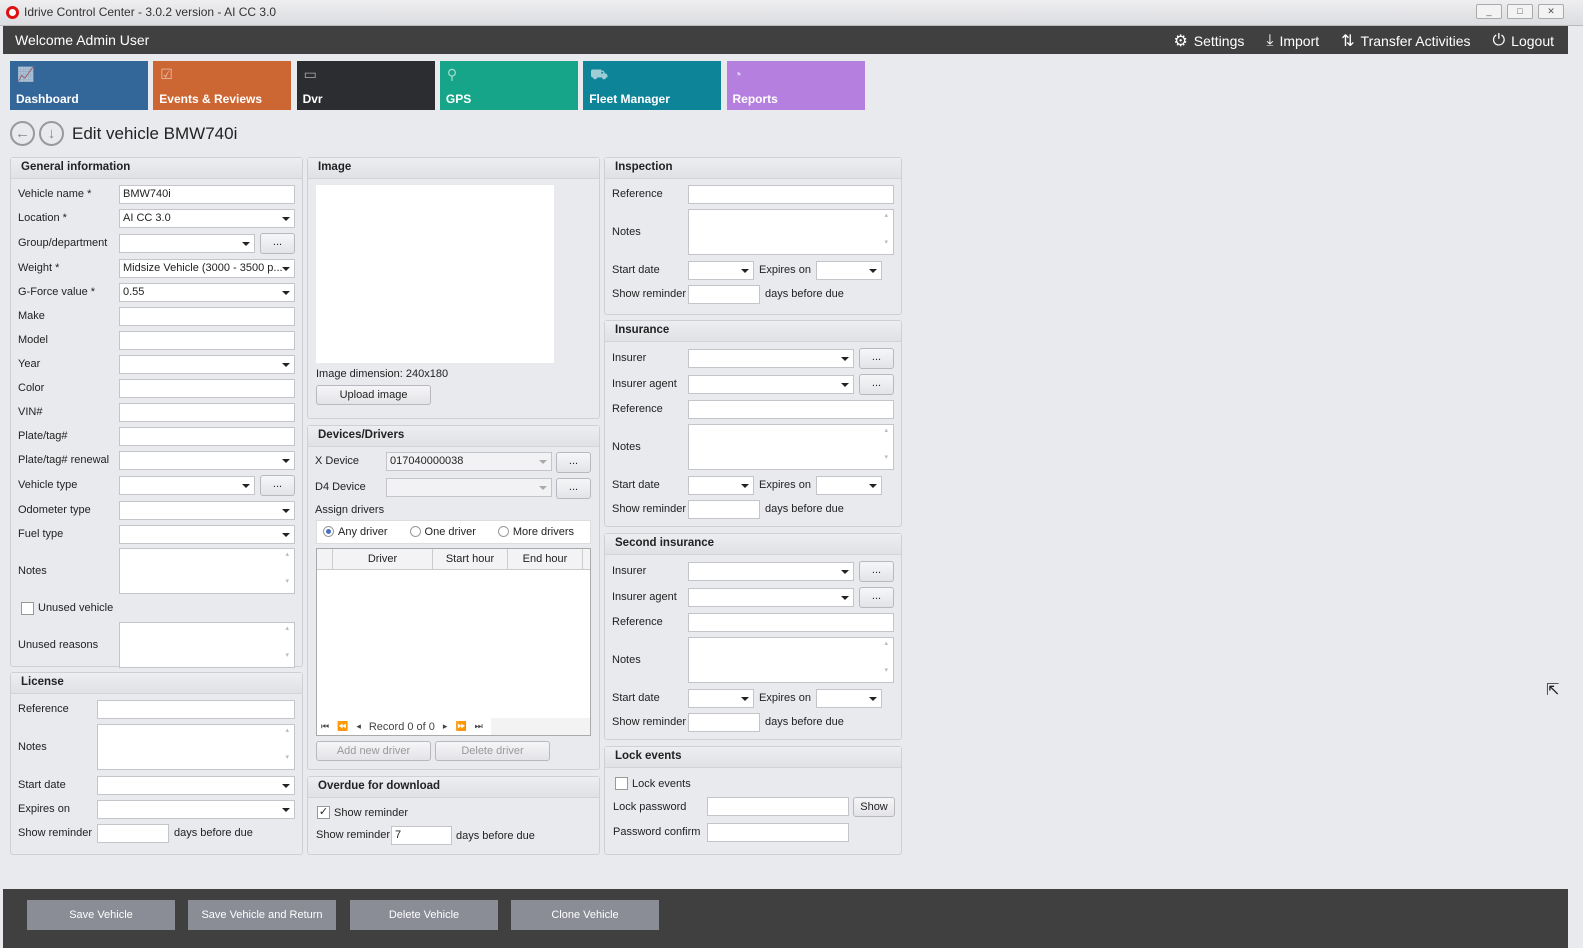 This screenshot has width=1583, height=948. Describe the element at coordinates (469, 487) in the screenshot. I see `d4-device-select` at that location.